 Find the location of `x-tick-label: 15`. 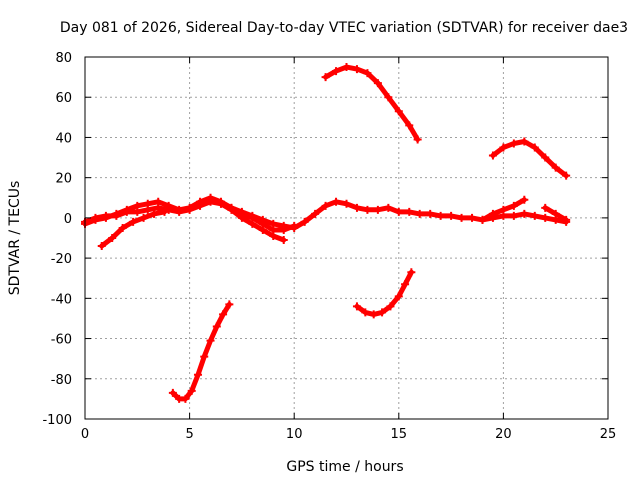

x-tick-label: 15 is located at coordinates (399, 434).